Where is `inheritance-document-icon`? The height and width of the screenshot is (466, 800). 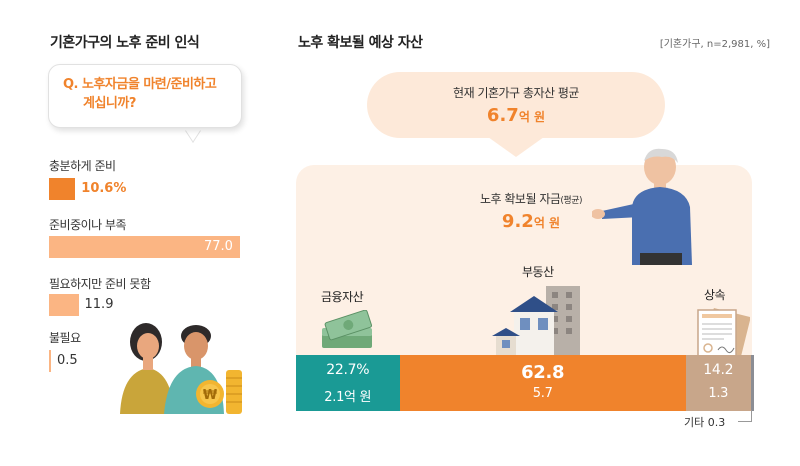 inheritance-document-icon is located at coordinates (723, 333).